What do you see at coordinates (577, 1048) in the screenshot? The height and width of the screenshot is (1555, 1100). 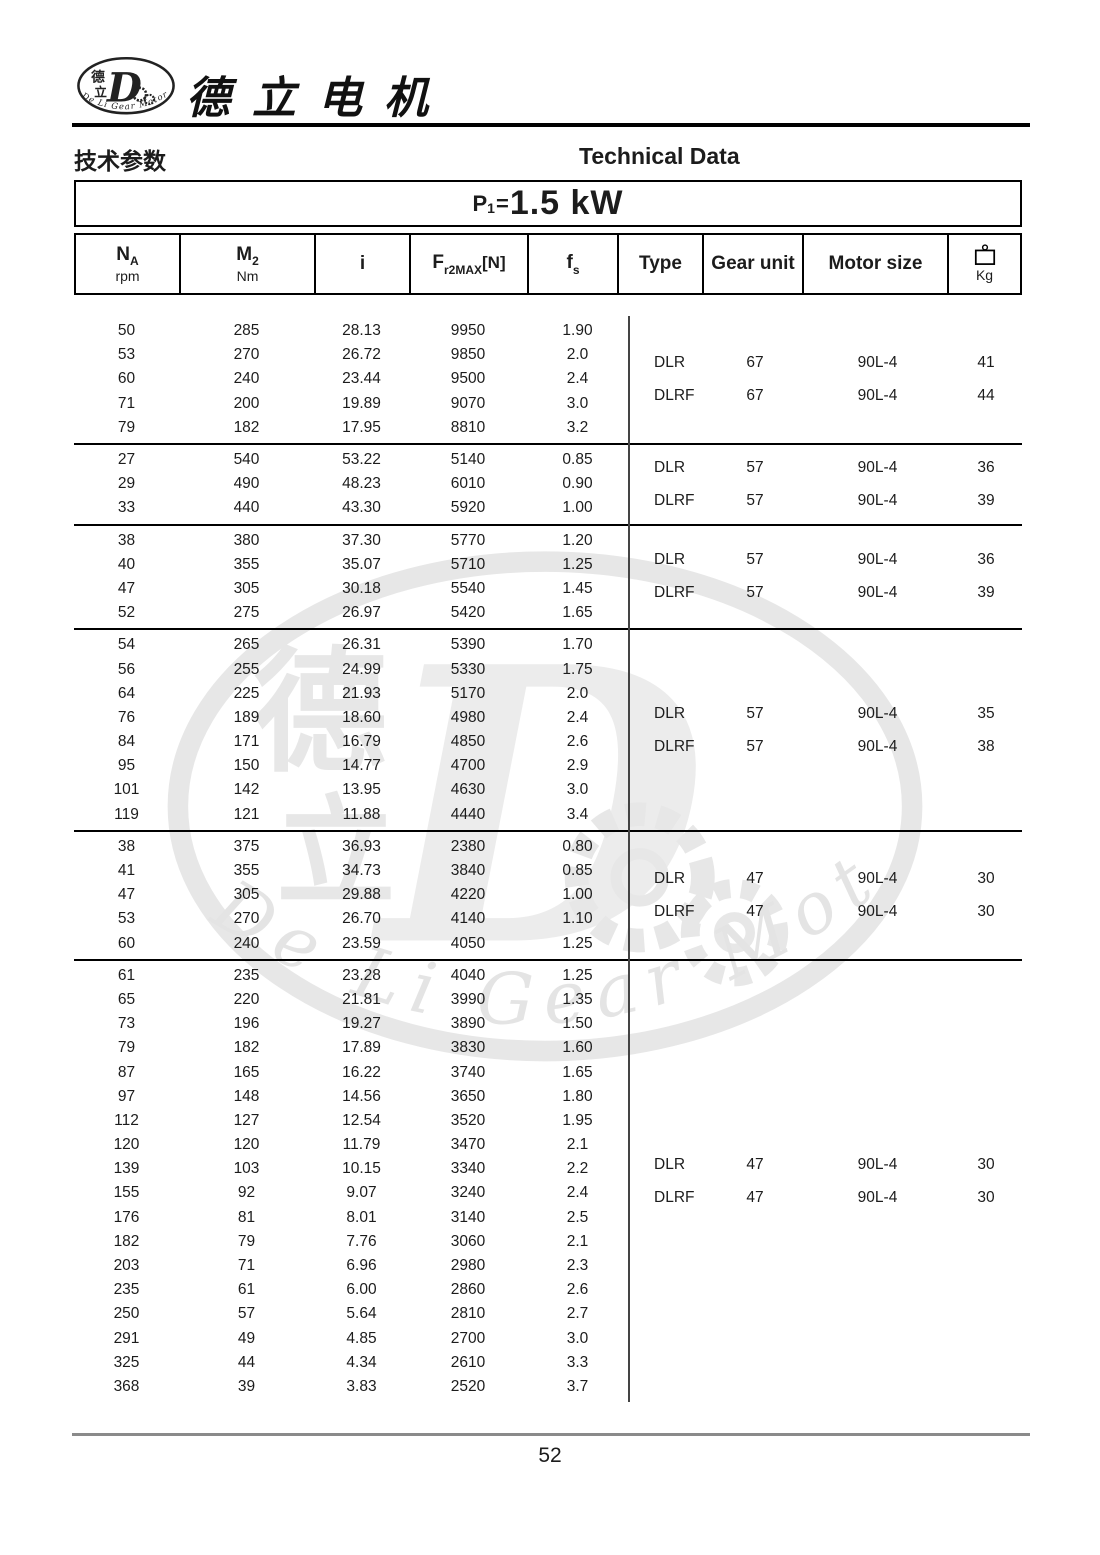 I see `fs-value: 1.60` at bounding box center [577, 1048].